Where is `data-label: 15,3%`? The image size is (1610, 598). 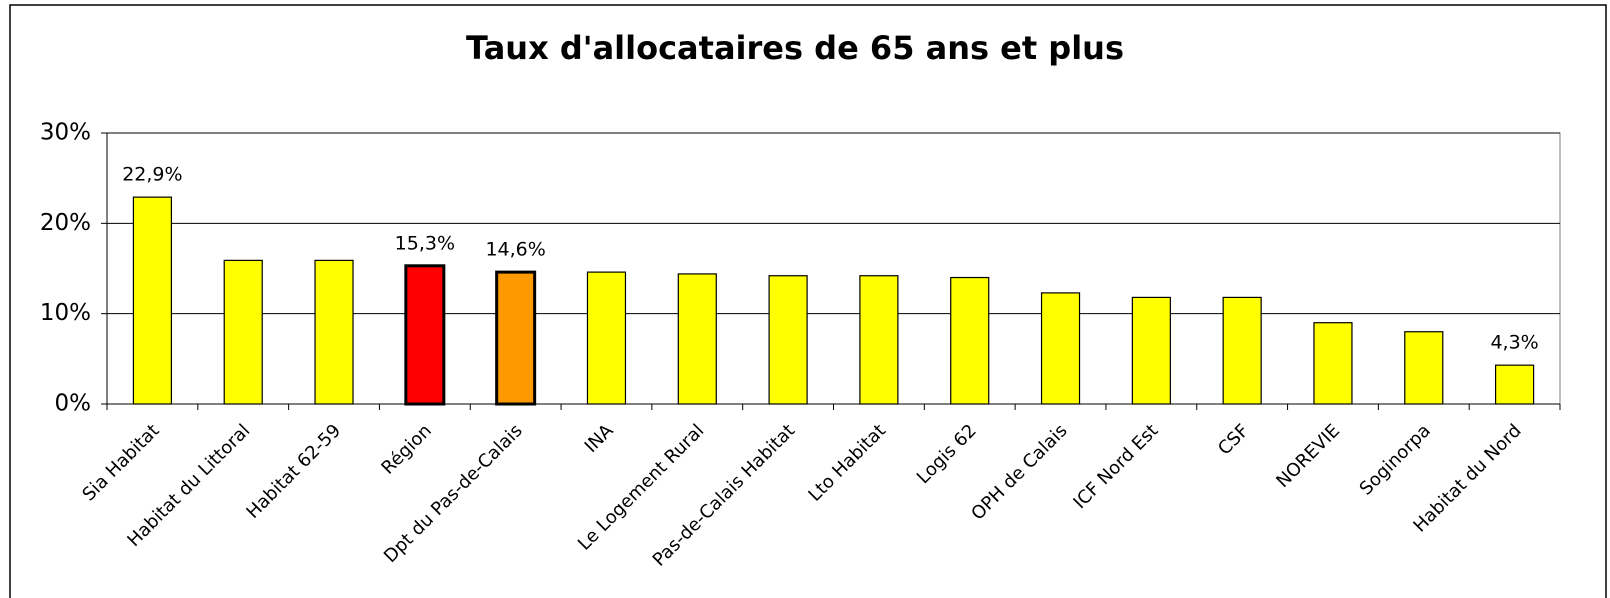 data-label: 15,3% is located at coordinates (425, 243).